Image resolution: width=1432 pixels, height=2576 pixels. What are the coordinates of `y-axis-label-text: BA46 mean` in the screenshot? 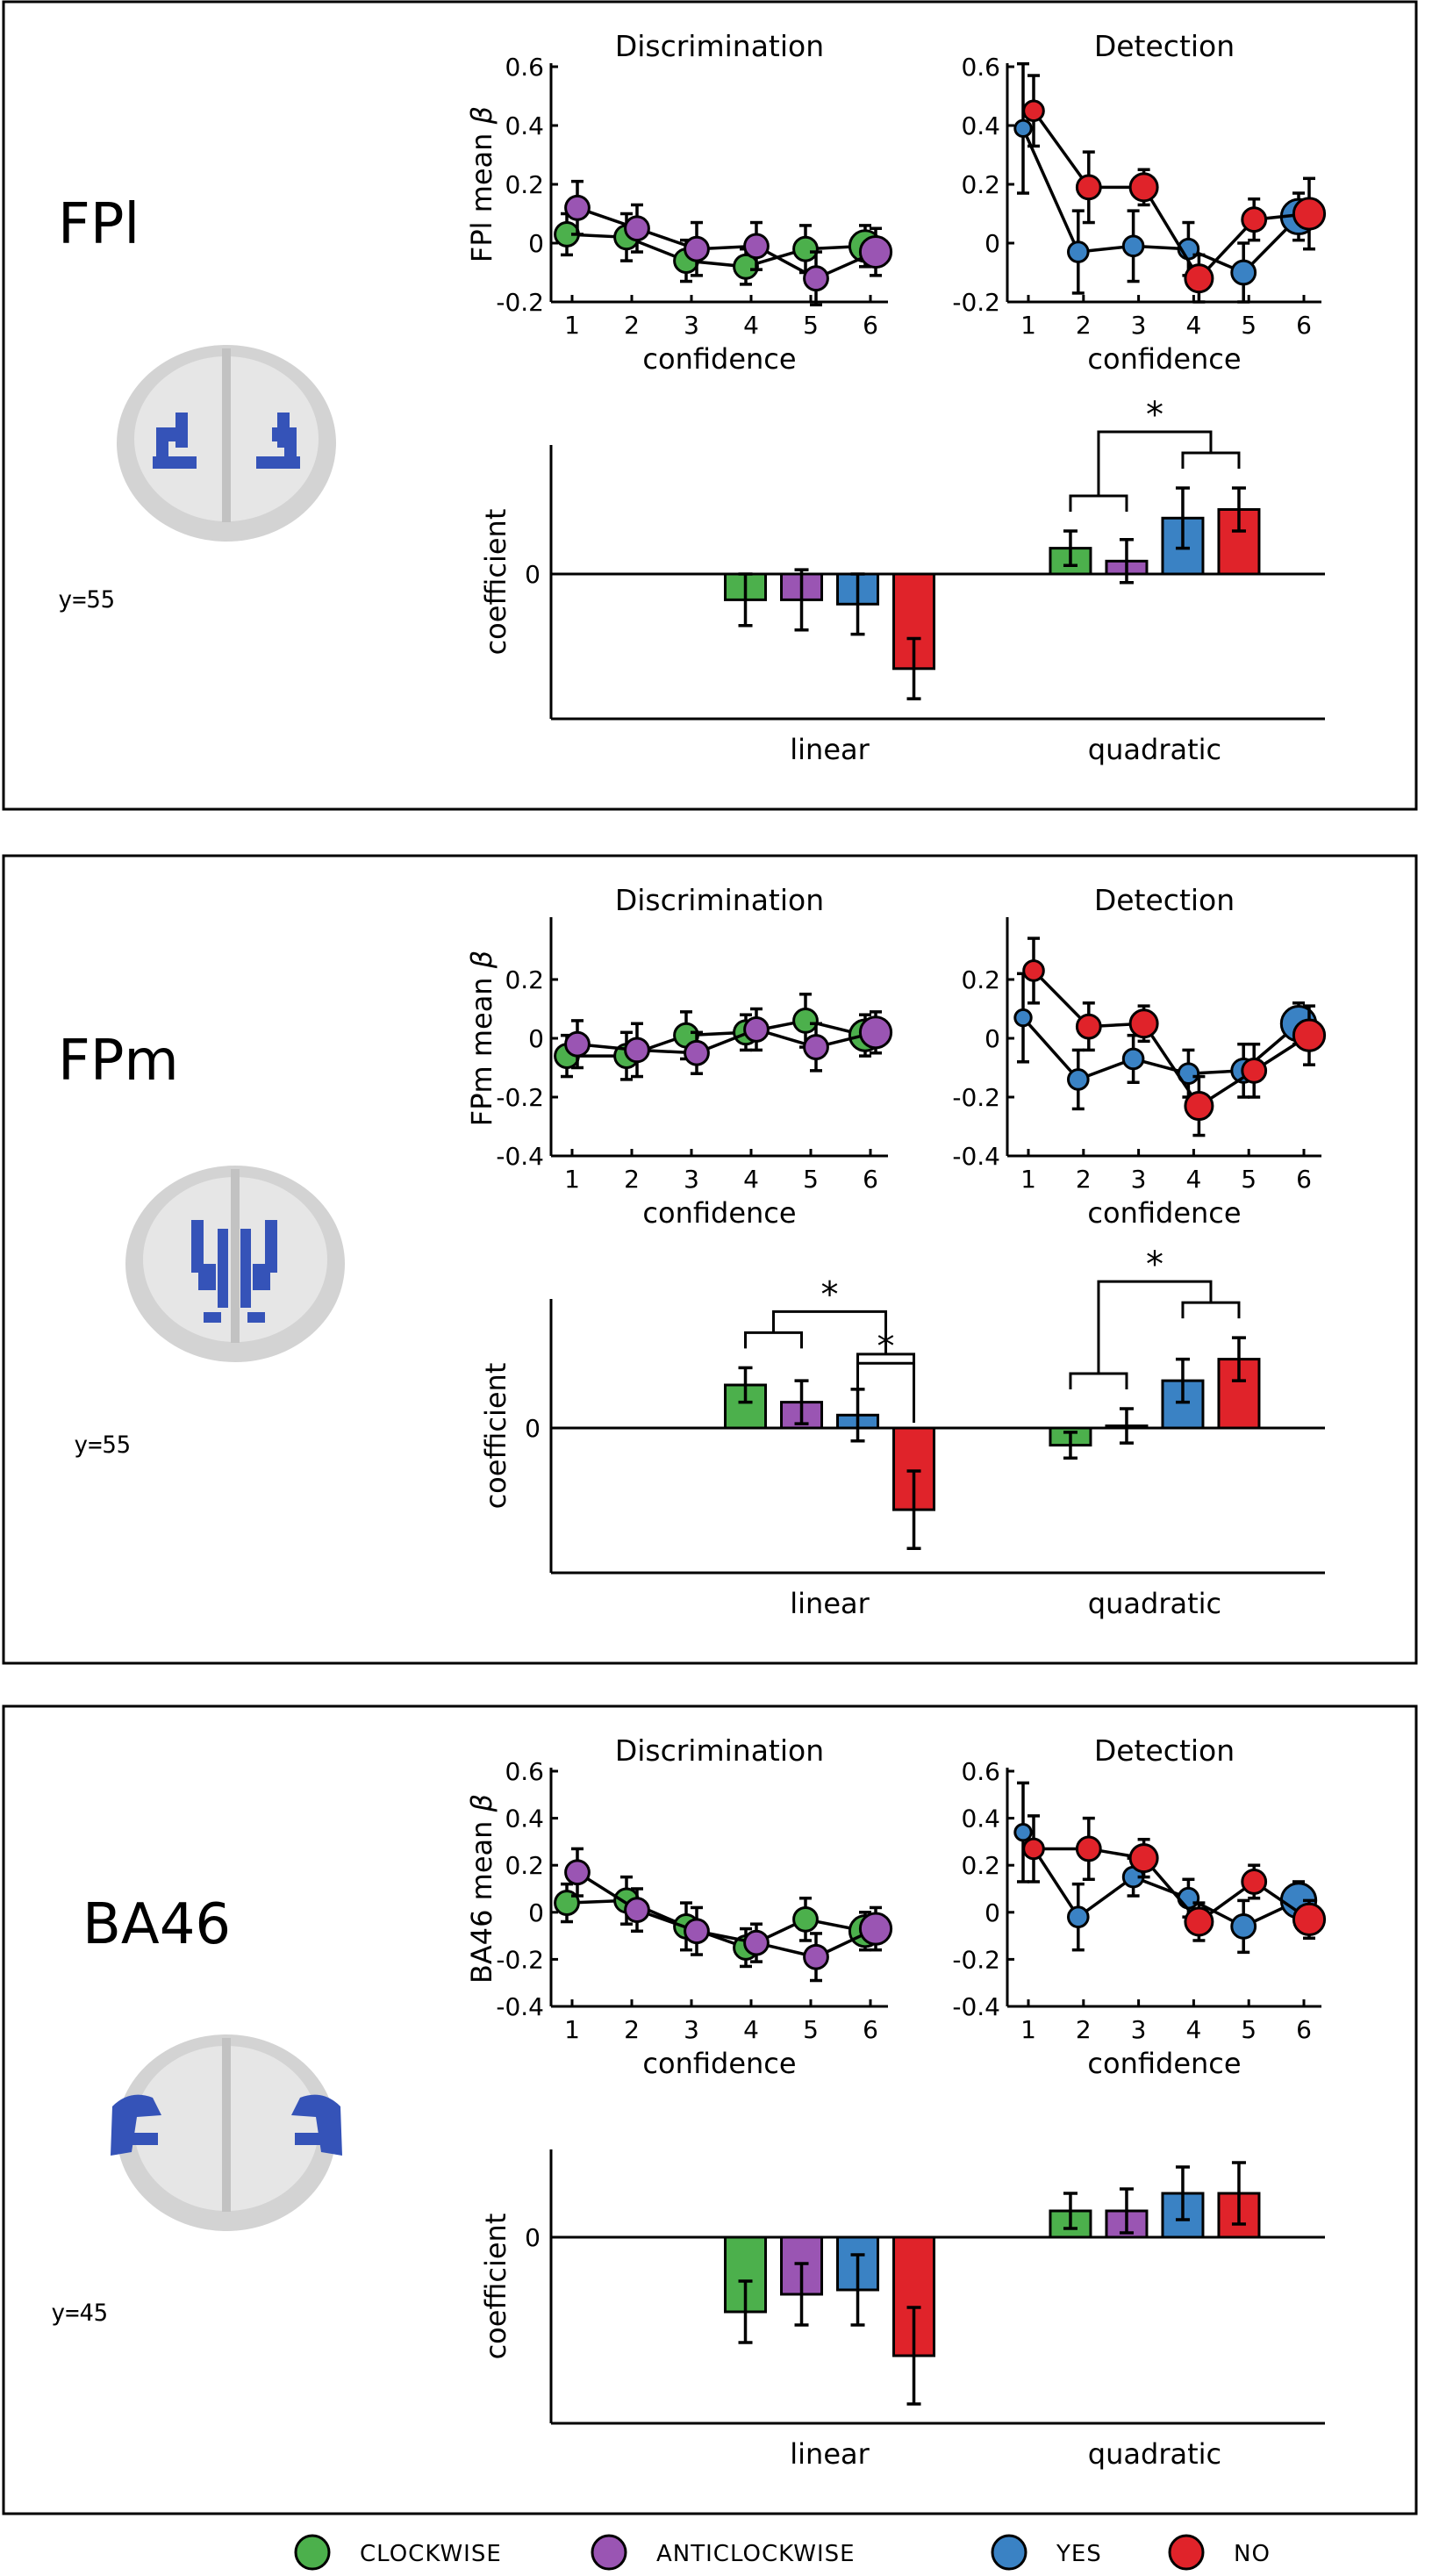 It's located at (481, 1898).